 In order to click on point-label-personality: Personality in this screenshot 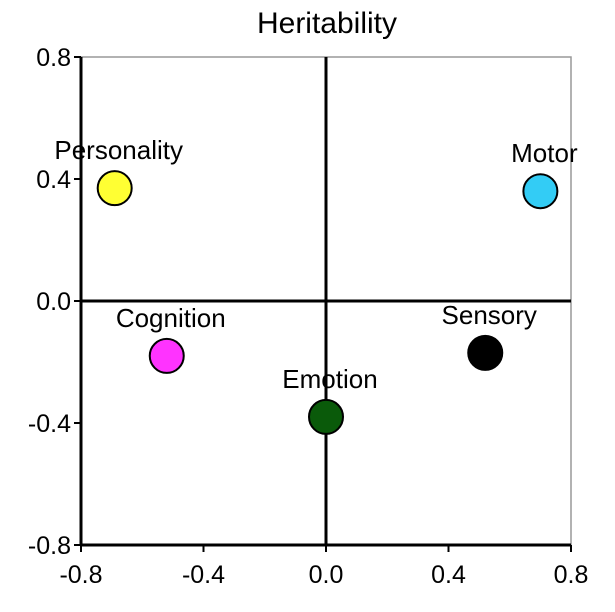, I will do `click(118, 150)`.